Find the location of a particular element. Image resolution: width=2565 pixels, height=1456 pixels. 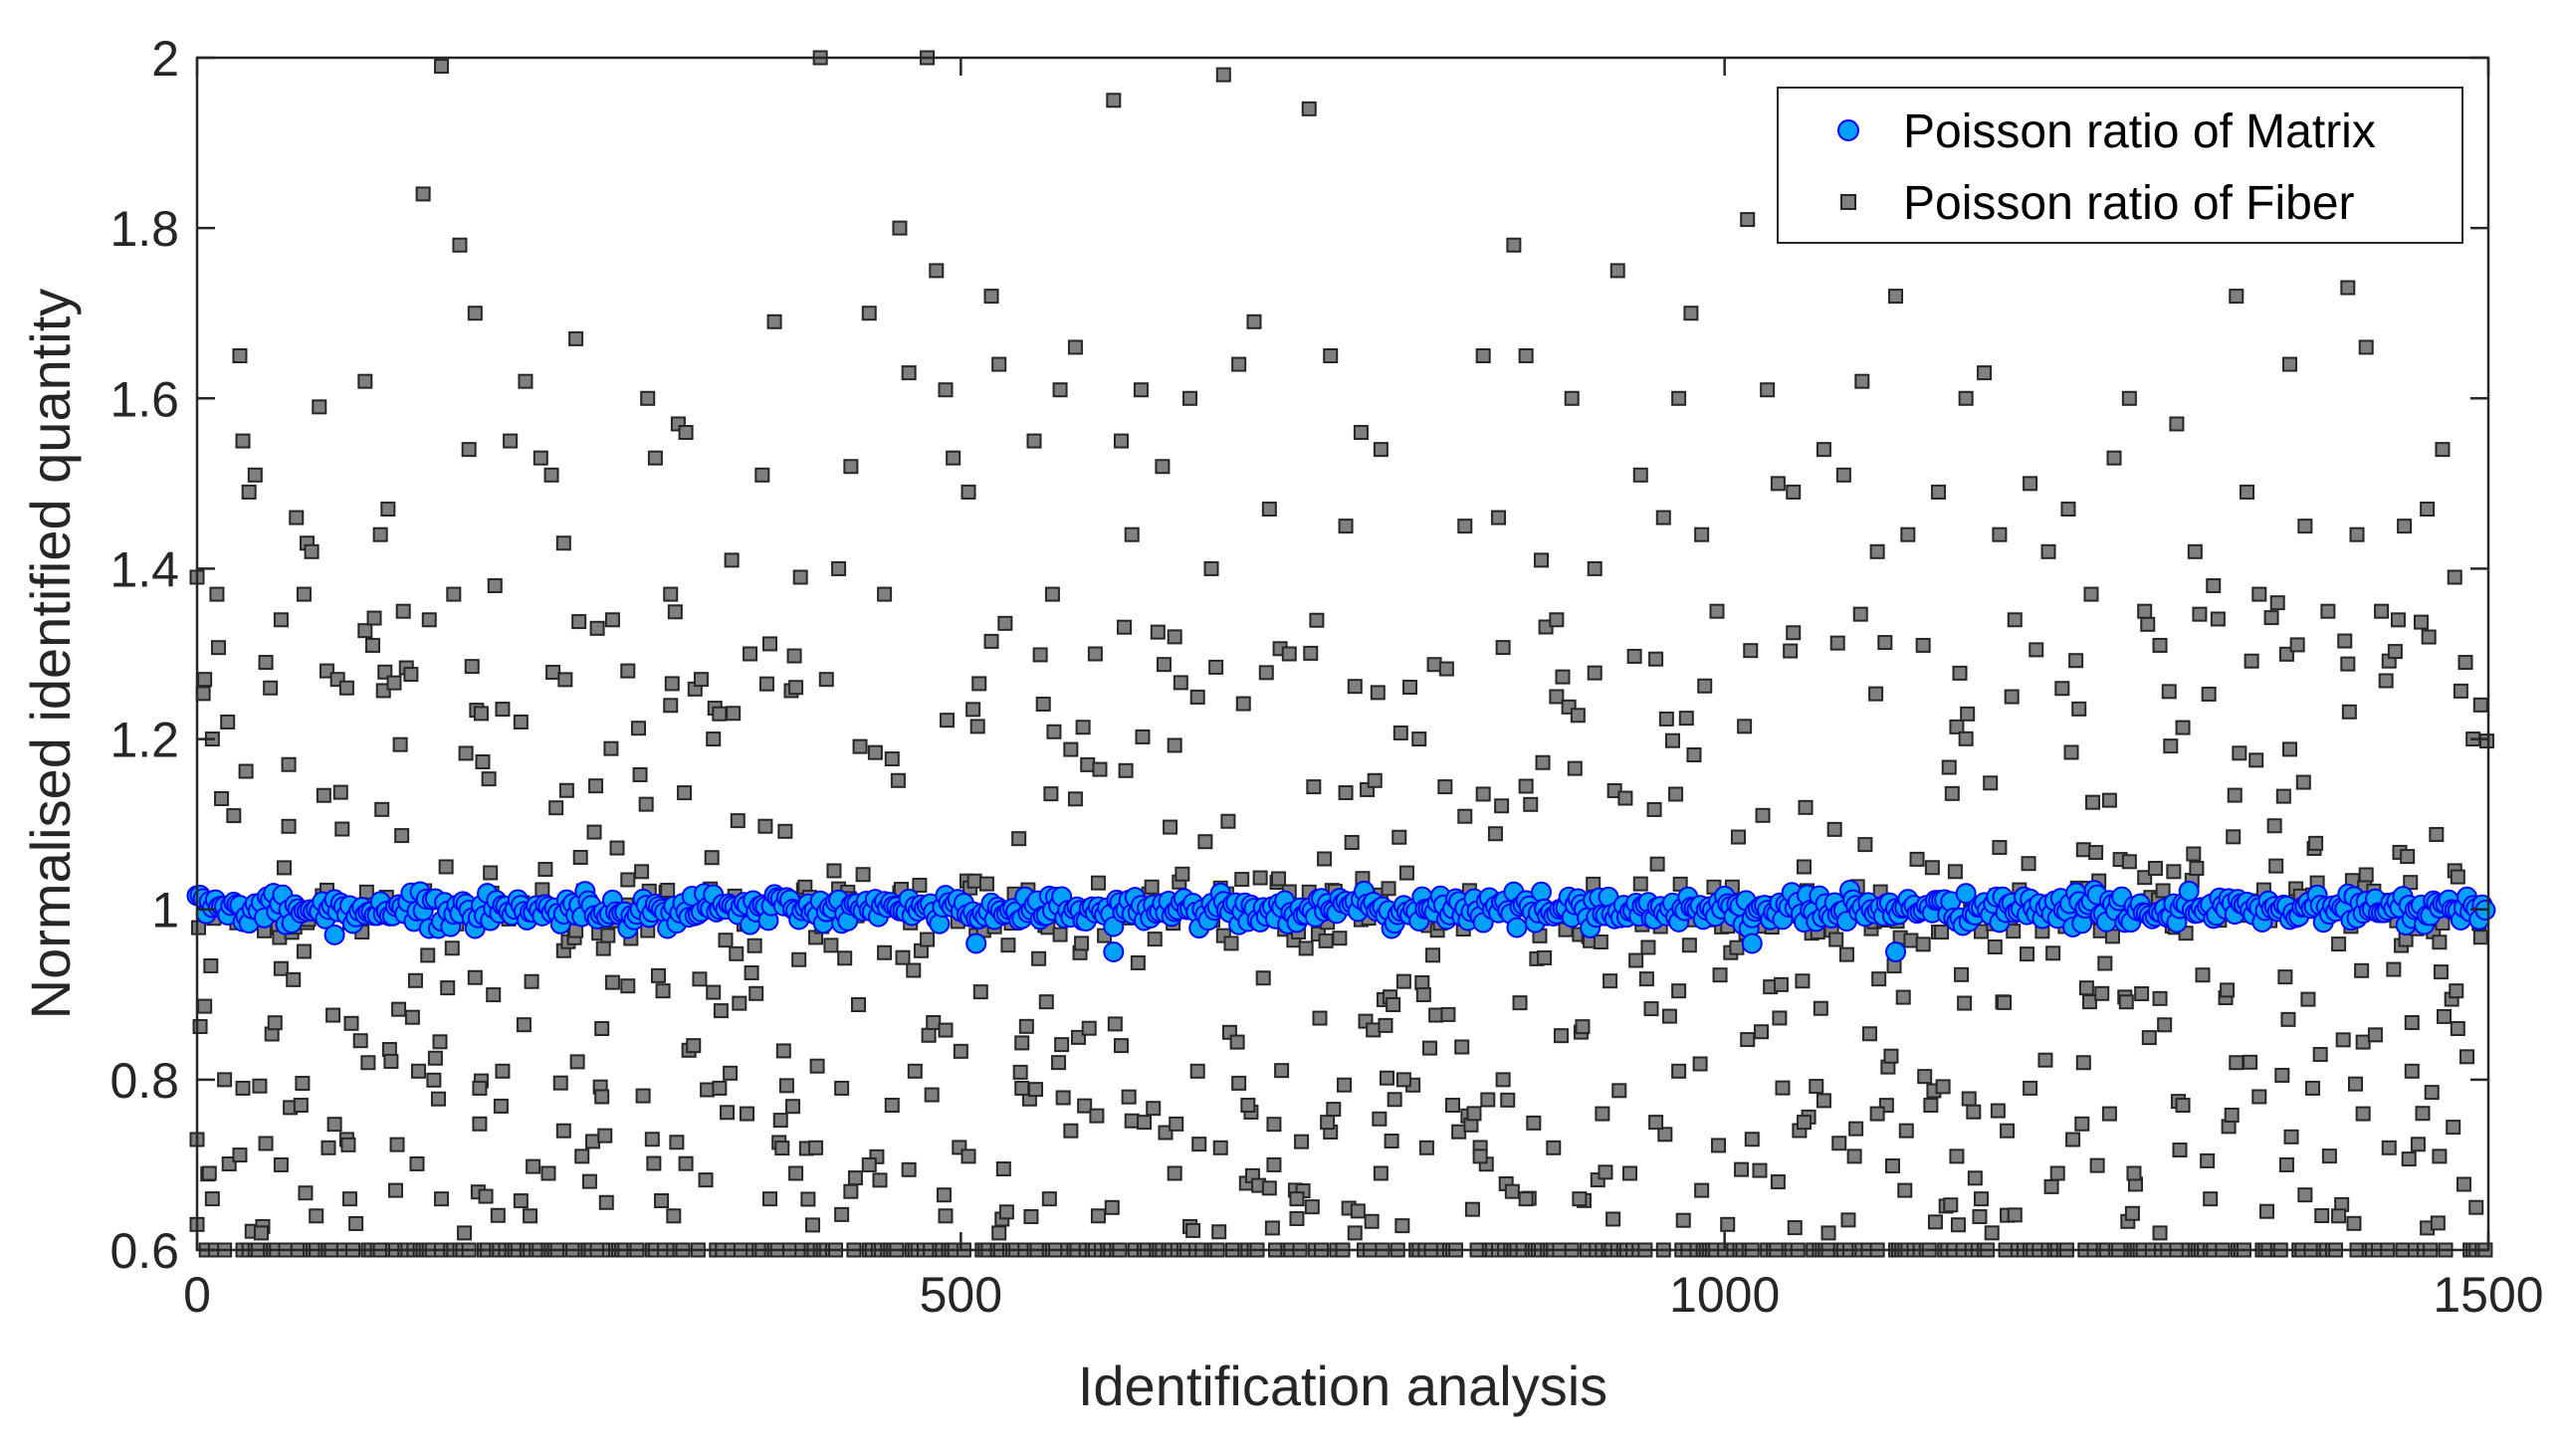

y-tick-label: 1 is located at coordinates (165, 910).